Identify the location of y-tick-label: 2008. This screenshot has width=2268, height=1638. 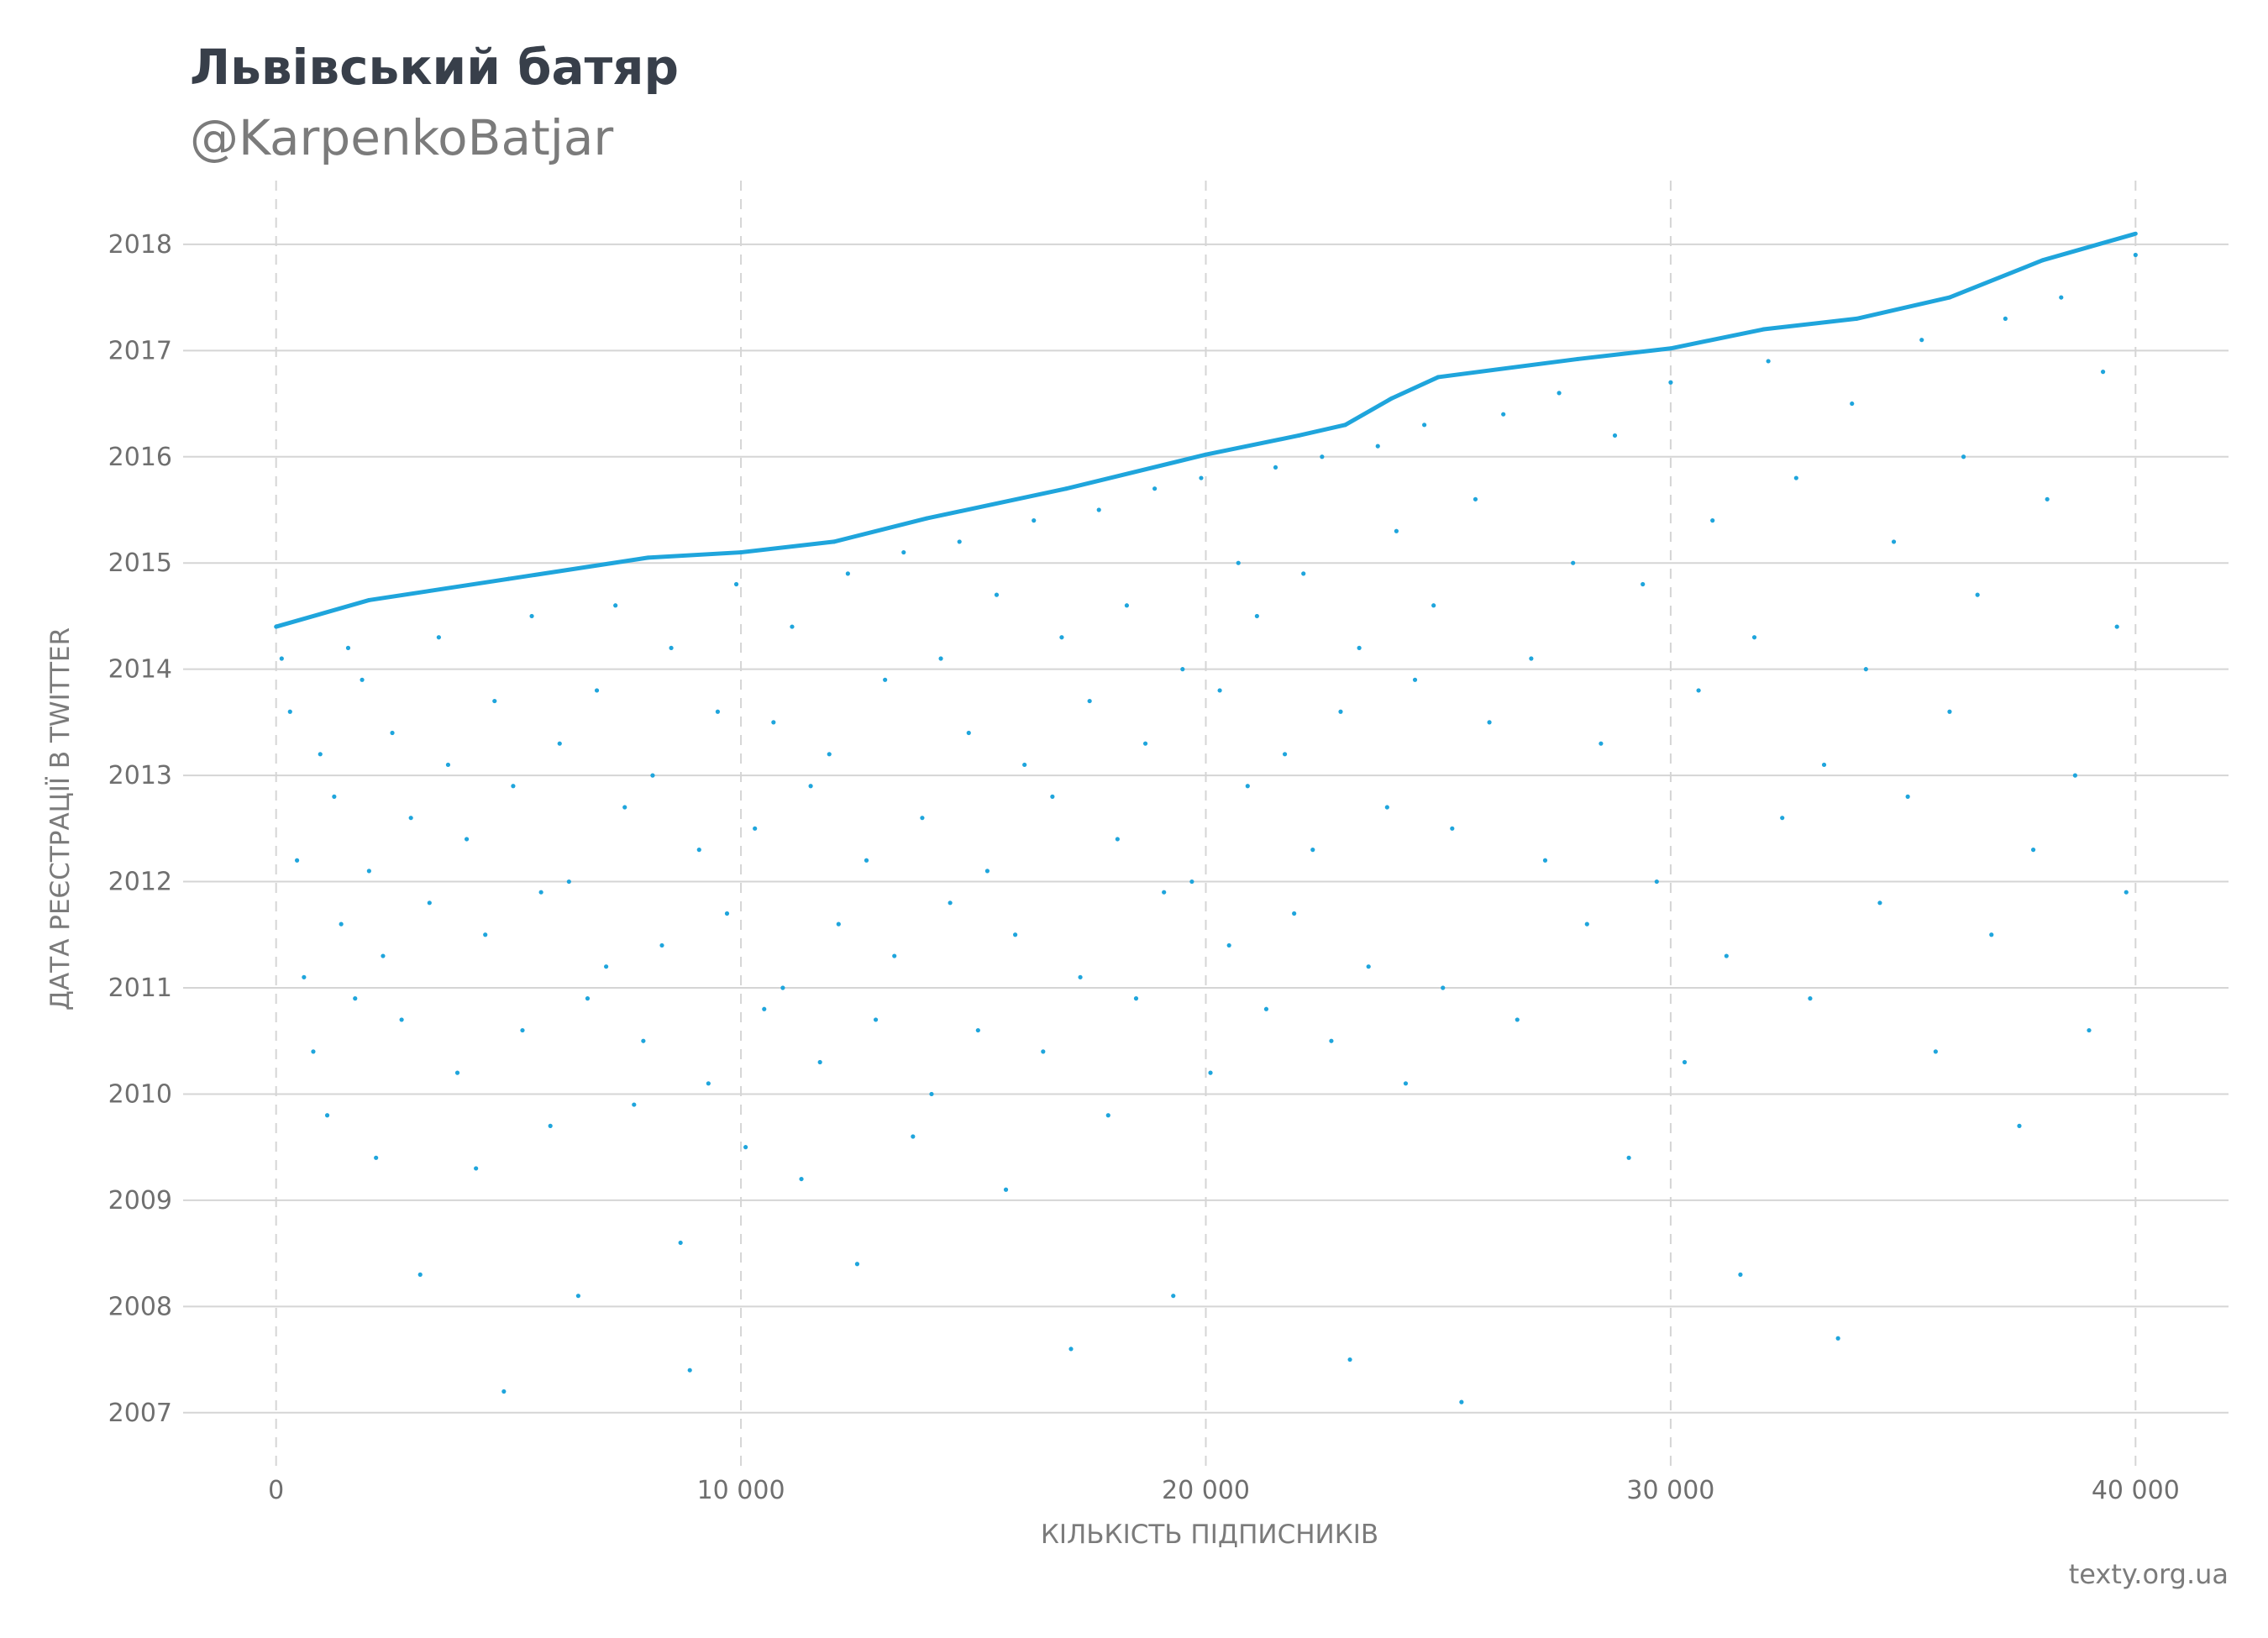
(140, 1306).